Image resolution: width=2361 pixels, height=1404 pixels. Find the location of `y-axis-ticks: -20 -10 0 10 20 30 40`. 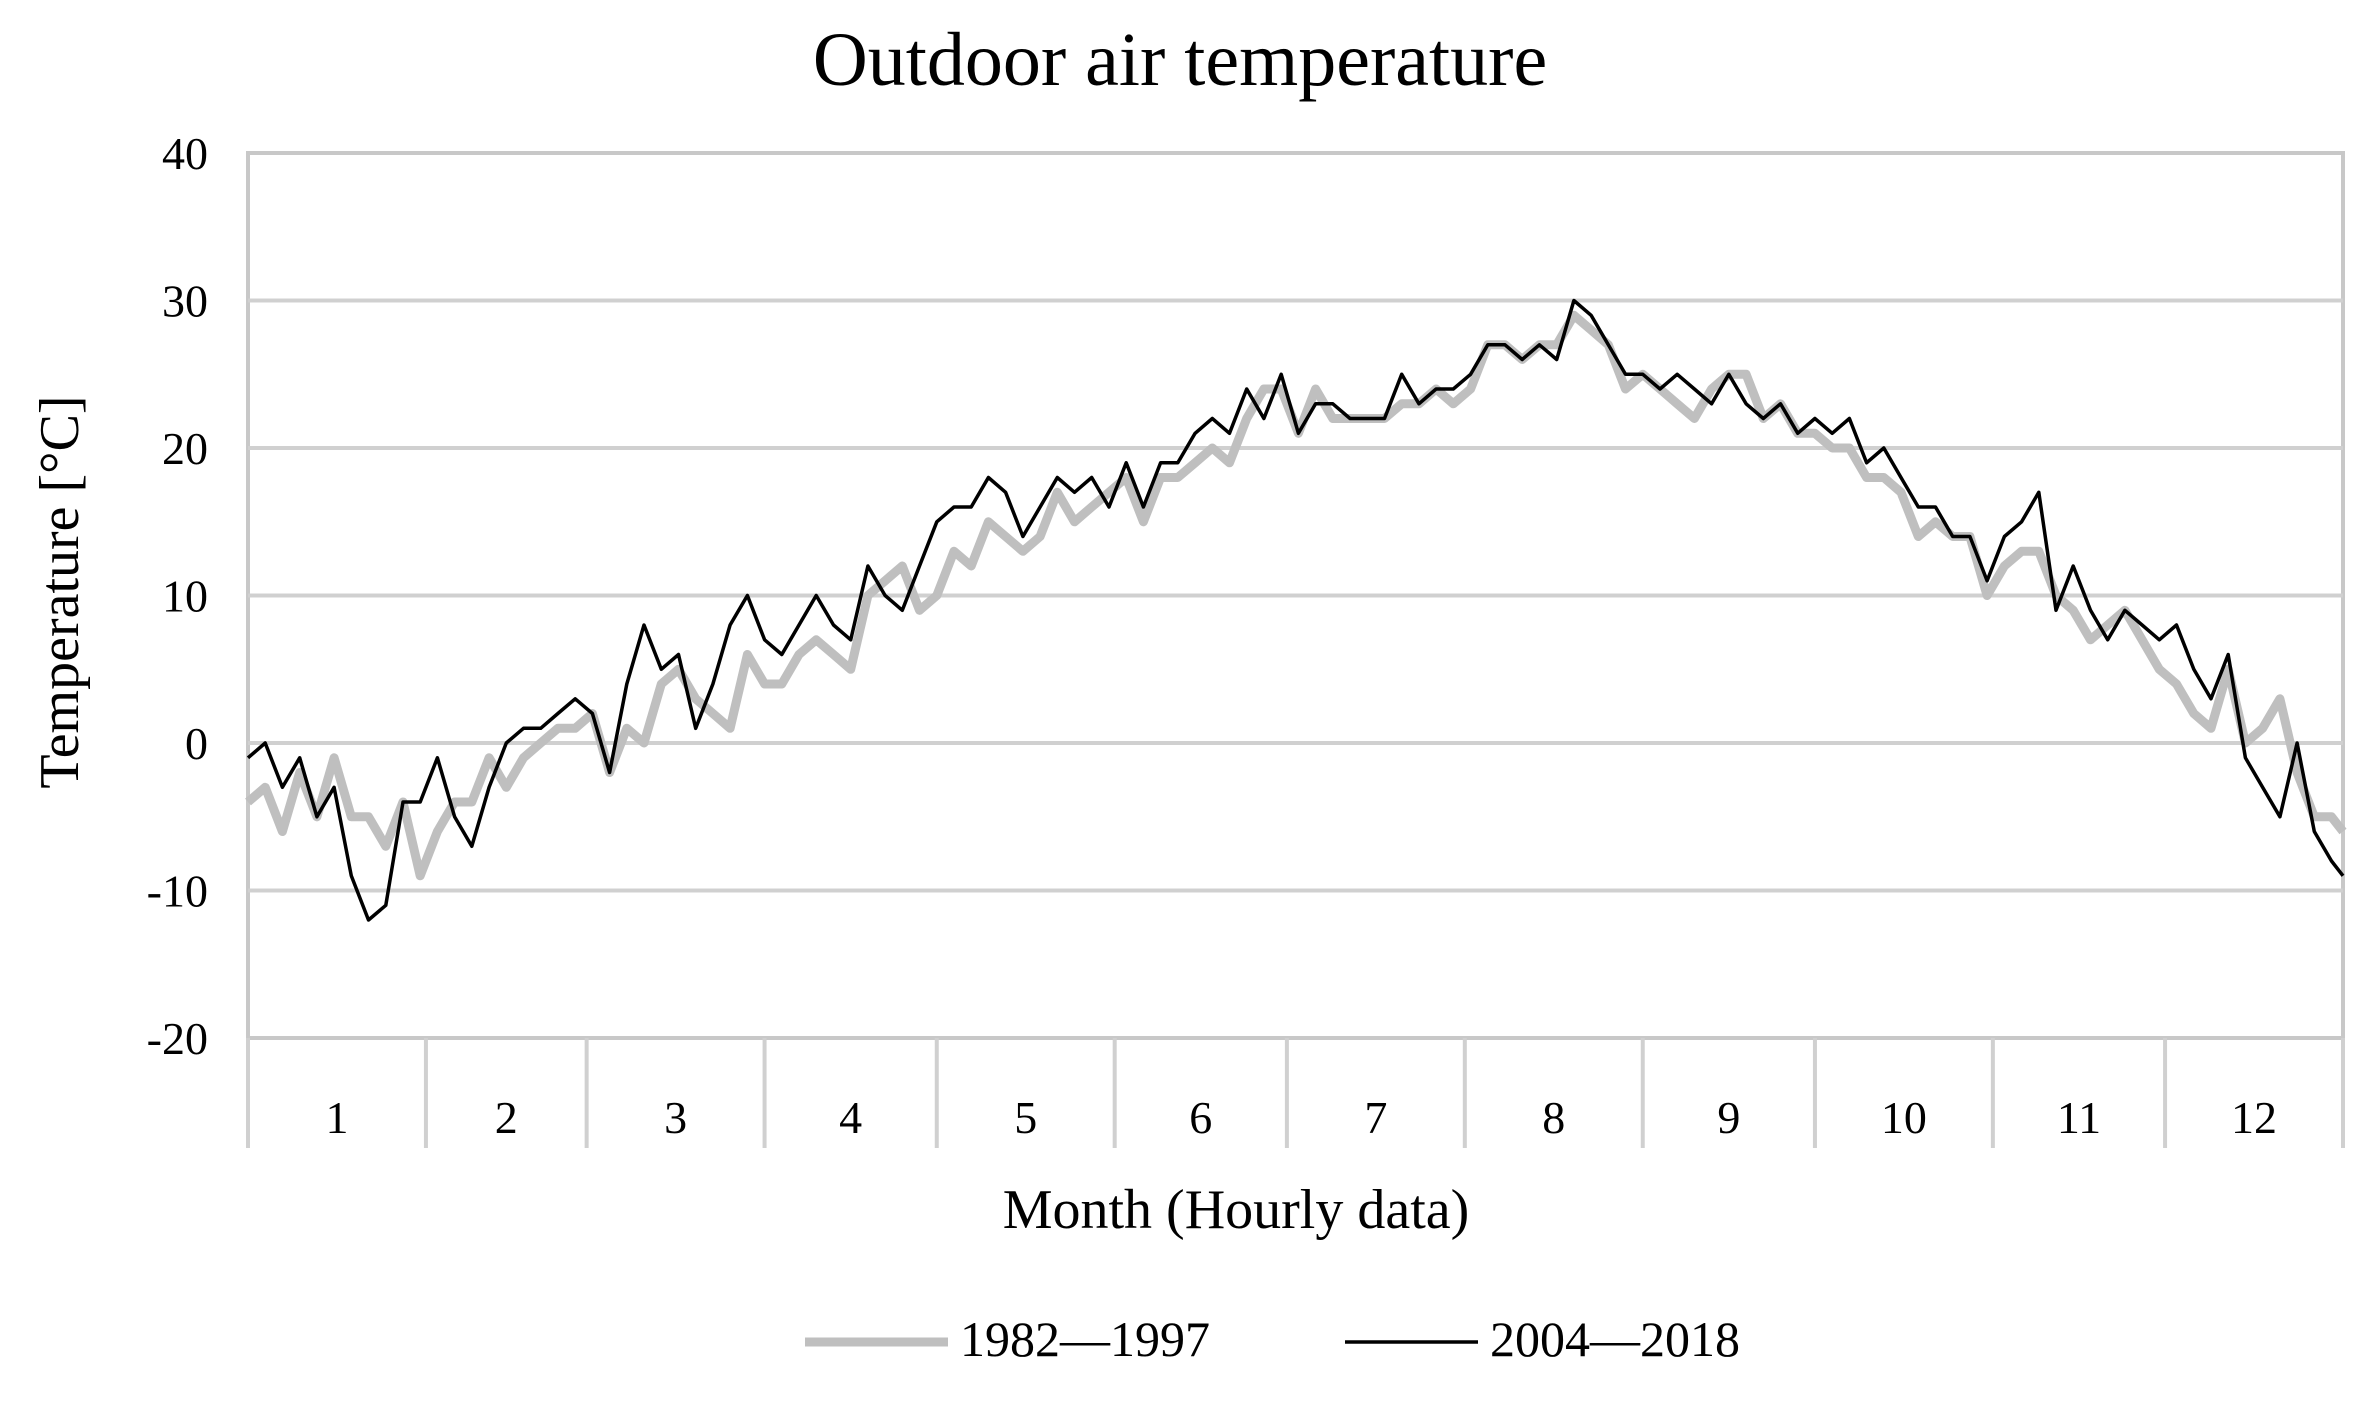

y-axis-ticks: -20 -10 0 10 20 30 40 is located at coordinates (177, 596).